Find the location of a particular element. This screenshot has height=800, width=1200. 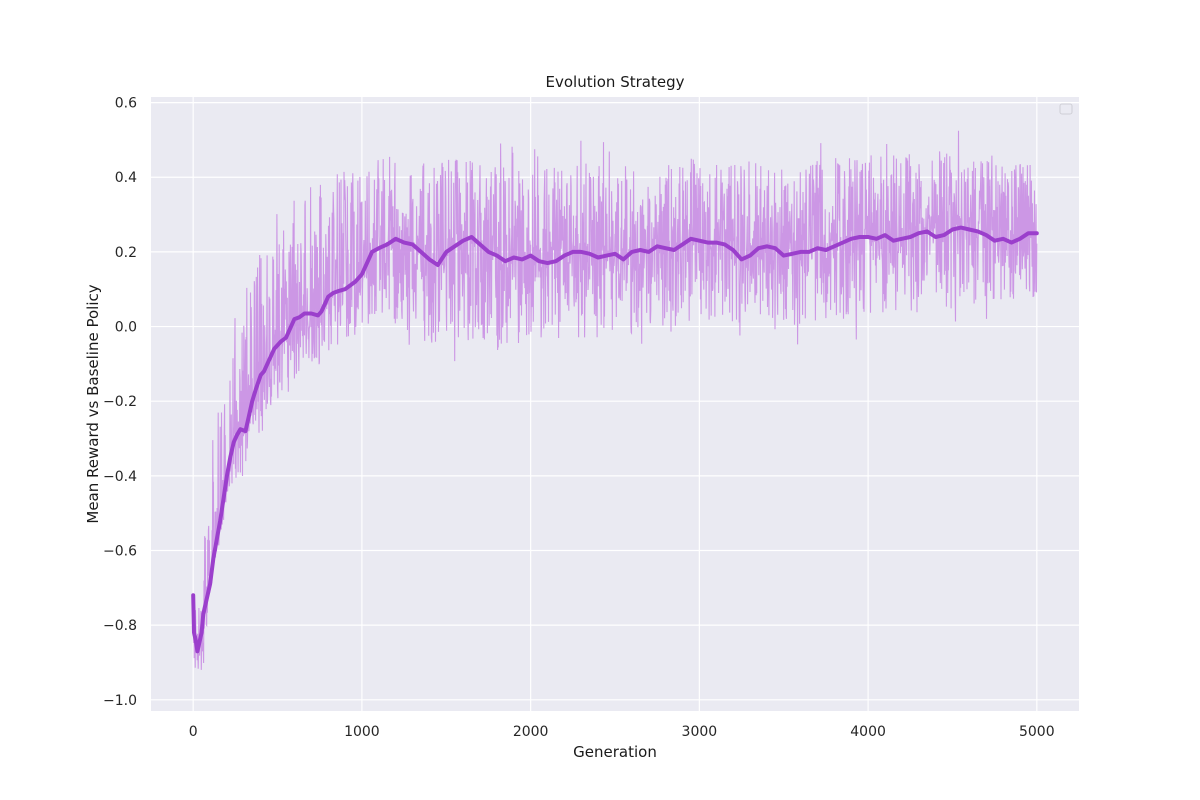

y-tick-label: −0.2 is located at coordinates (120, 402).